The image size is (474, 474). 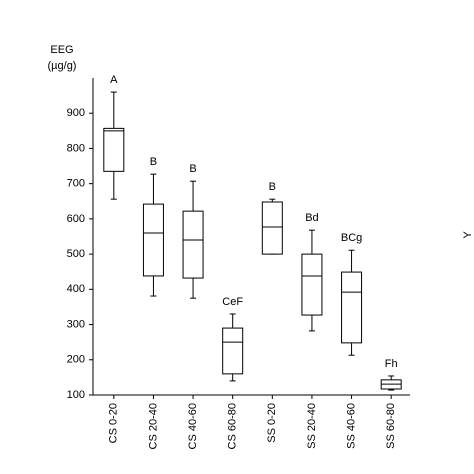 I want to click on group-letter: Bd, so click(x=311, y=218).